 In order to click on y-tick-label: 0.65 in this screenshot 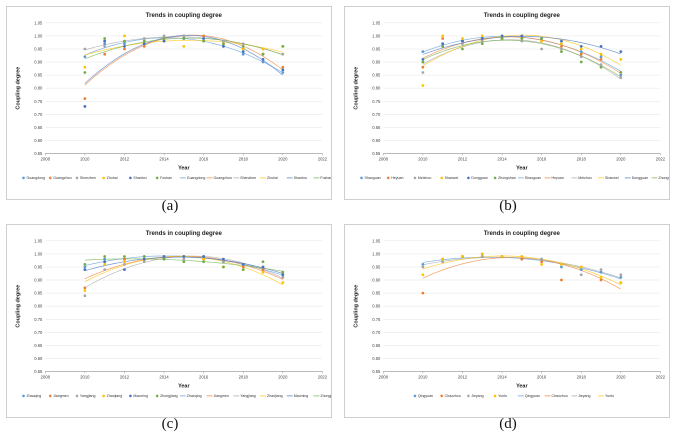, I will do `click(38, 127)`.